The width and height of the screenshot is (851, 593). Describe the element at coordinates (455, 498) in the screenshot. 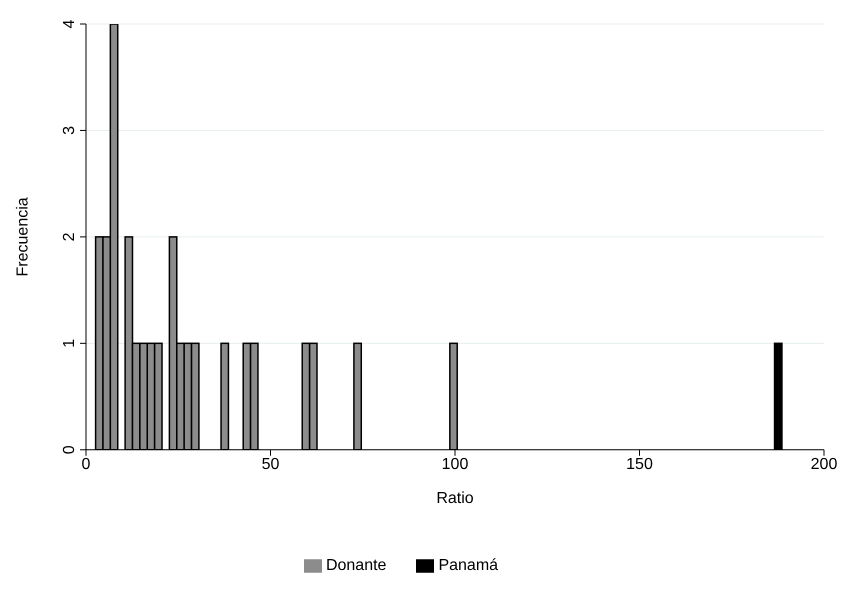

I see `x-axis-title: Ratio` at that location.